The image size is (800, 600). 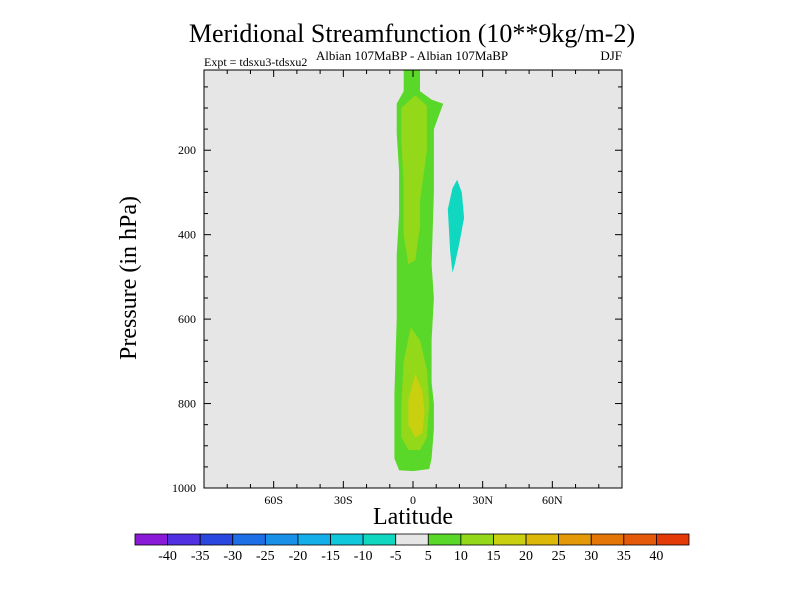 I want to click on contour-fills, so click(x=429, y=271).